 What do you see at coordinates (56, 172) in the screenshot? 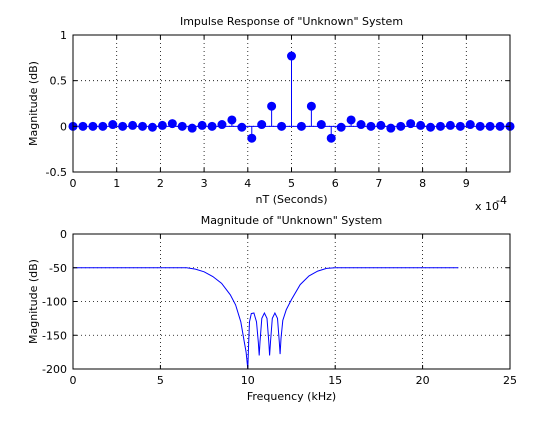
I see `y-tick-label: -0.5` at bounding box center [56, 172].